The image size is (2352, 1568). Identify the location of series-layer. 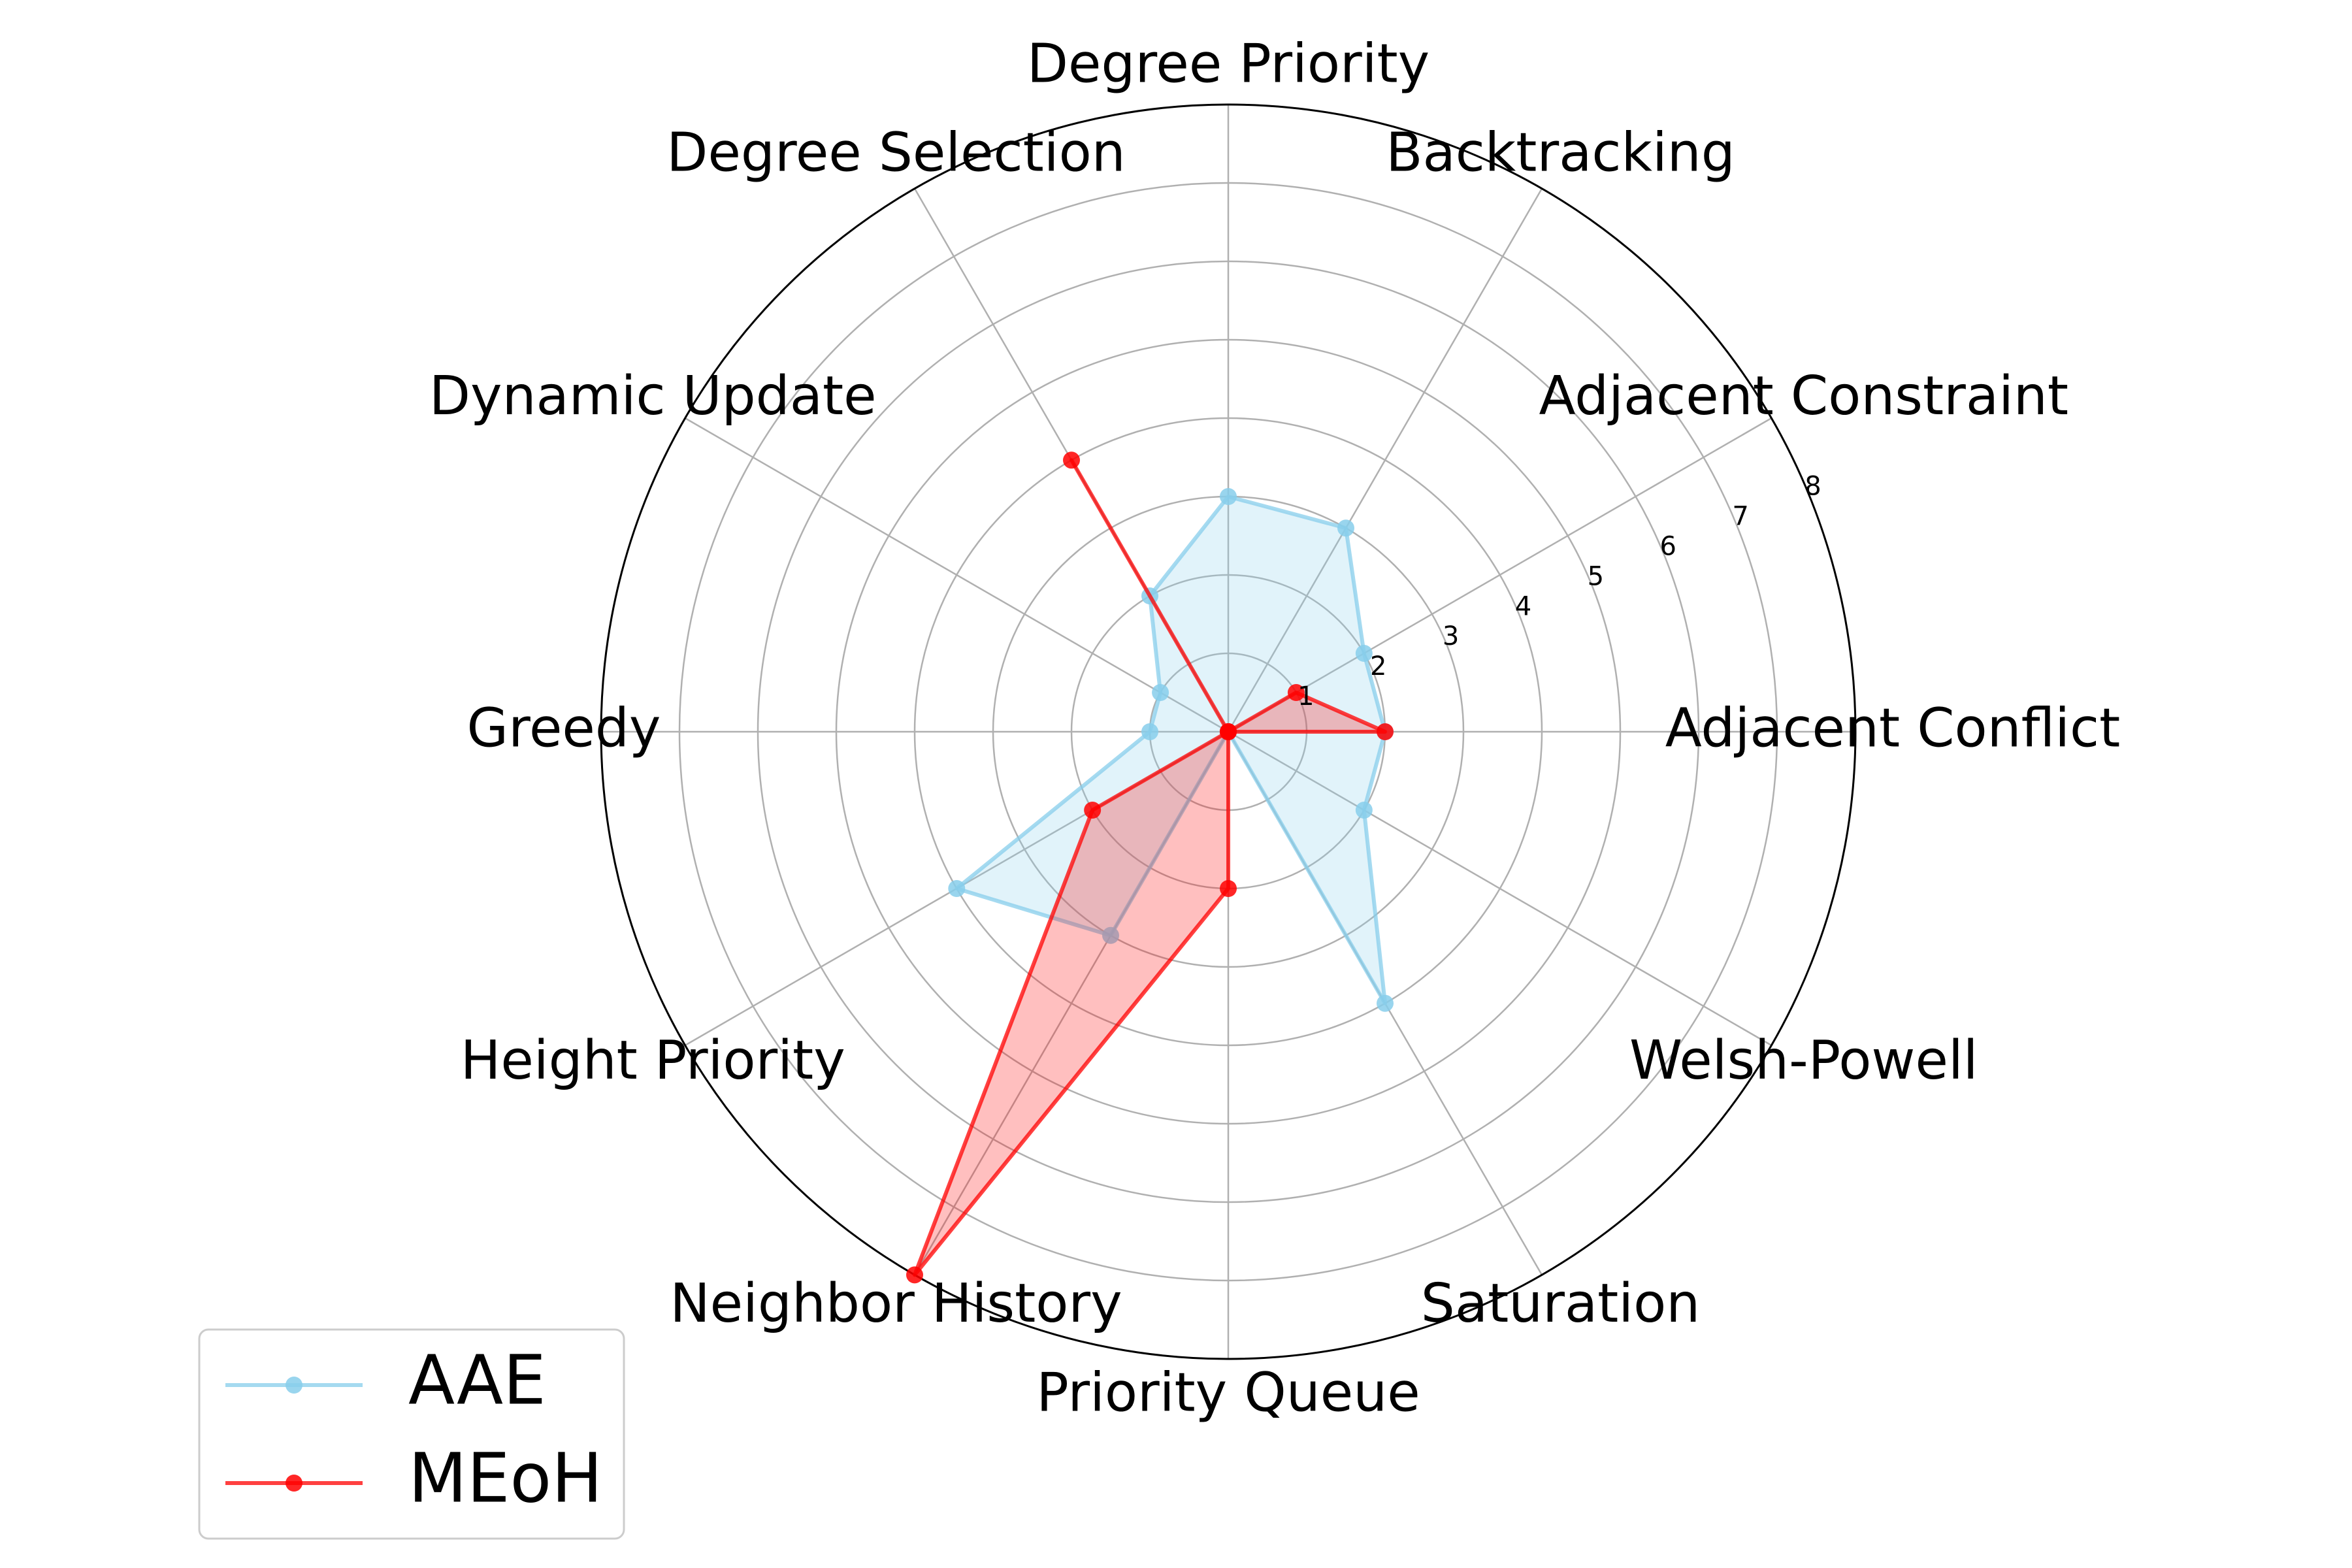
(1150, 867).